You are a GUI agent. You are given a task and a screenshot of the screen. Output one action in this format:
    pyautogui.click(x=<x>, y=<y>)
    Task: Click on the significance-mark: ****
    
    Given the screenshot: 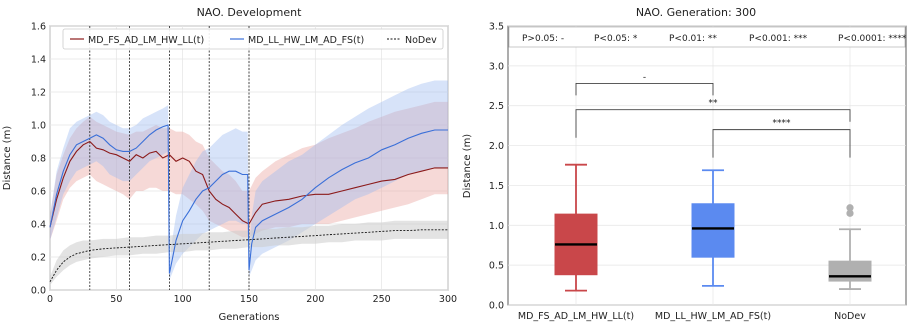 What is the action you would take?
    pyautogui.click(x=782, y=124)
    